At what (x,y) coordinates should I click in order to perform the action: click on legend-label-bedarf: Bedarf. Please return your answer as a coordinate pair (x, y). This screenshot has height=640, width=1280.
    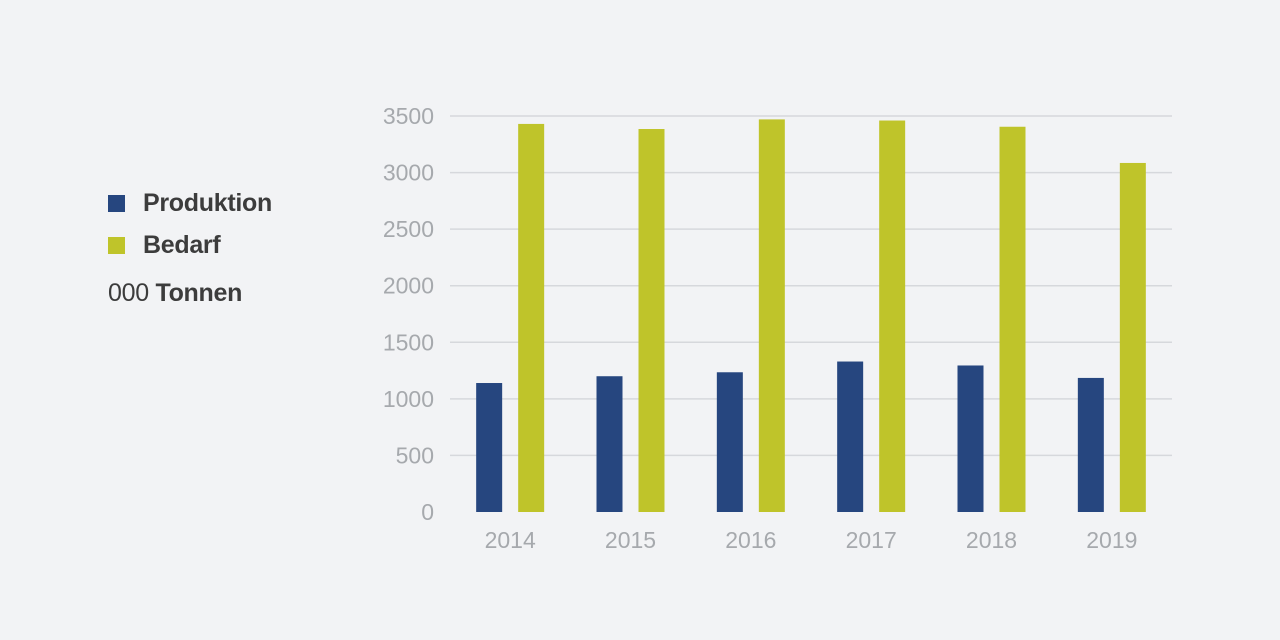
    Looking at the image, I should click on (182, 244).